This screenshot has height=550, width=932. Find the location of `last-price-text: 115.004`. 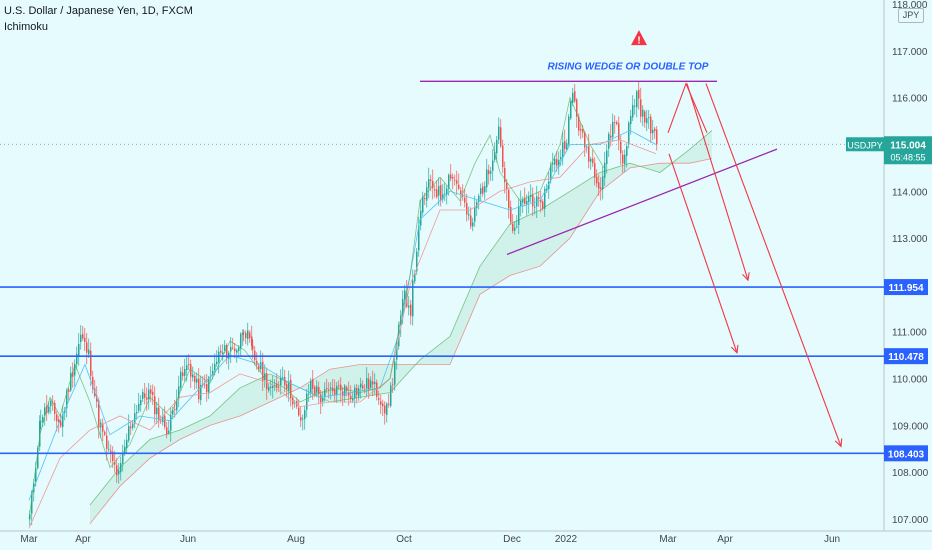

last-price-text: 115.004 is located at coordinates (908, 145).